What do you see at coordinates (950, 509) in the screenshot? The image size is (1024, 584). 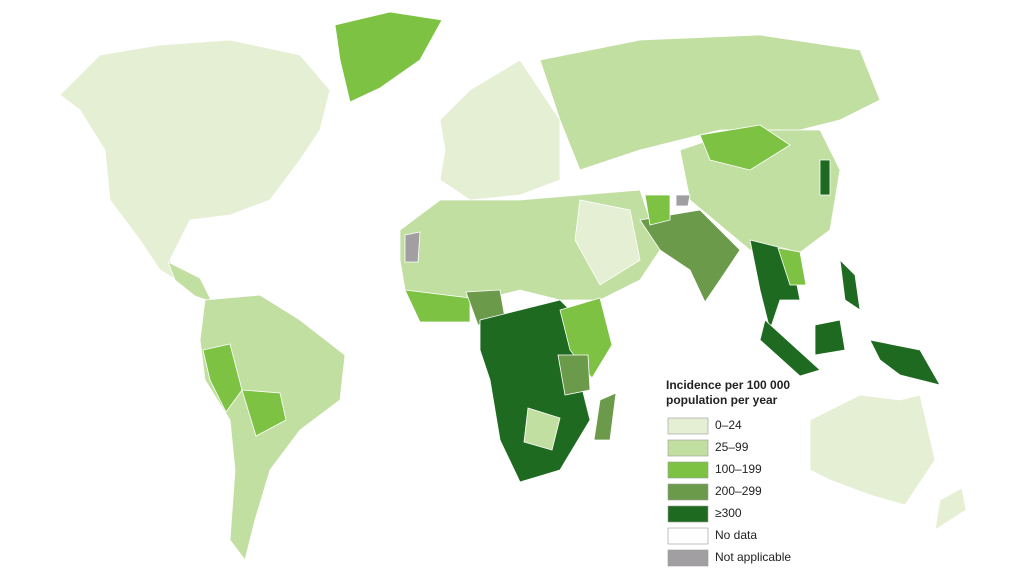 I see `new-zealand` at bounding box center [950, 509].